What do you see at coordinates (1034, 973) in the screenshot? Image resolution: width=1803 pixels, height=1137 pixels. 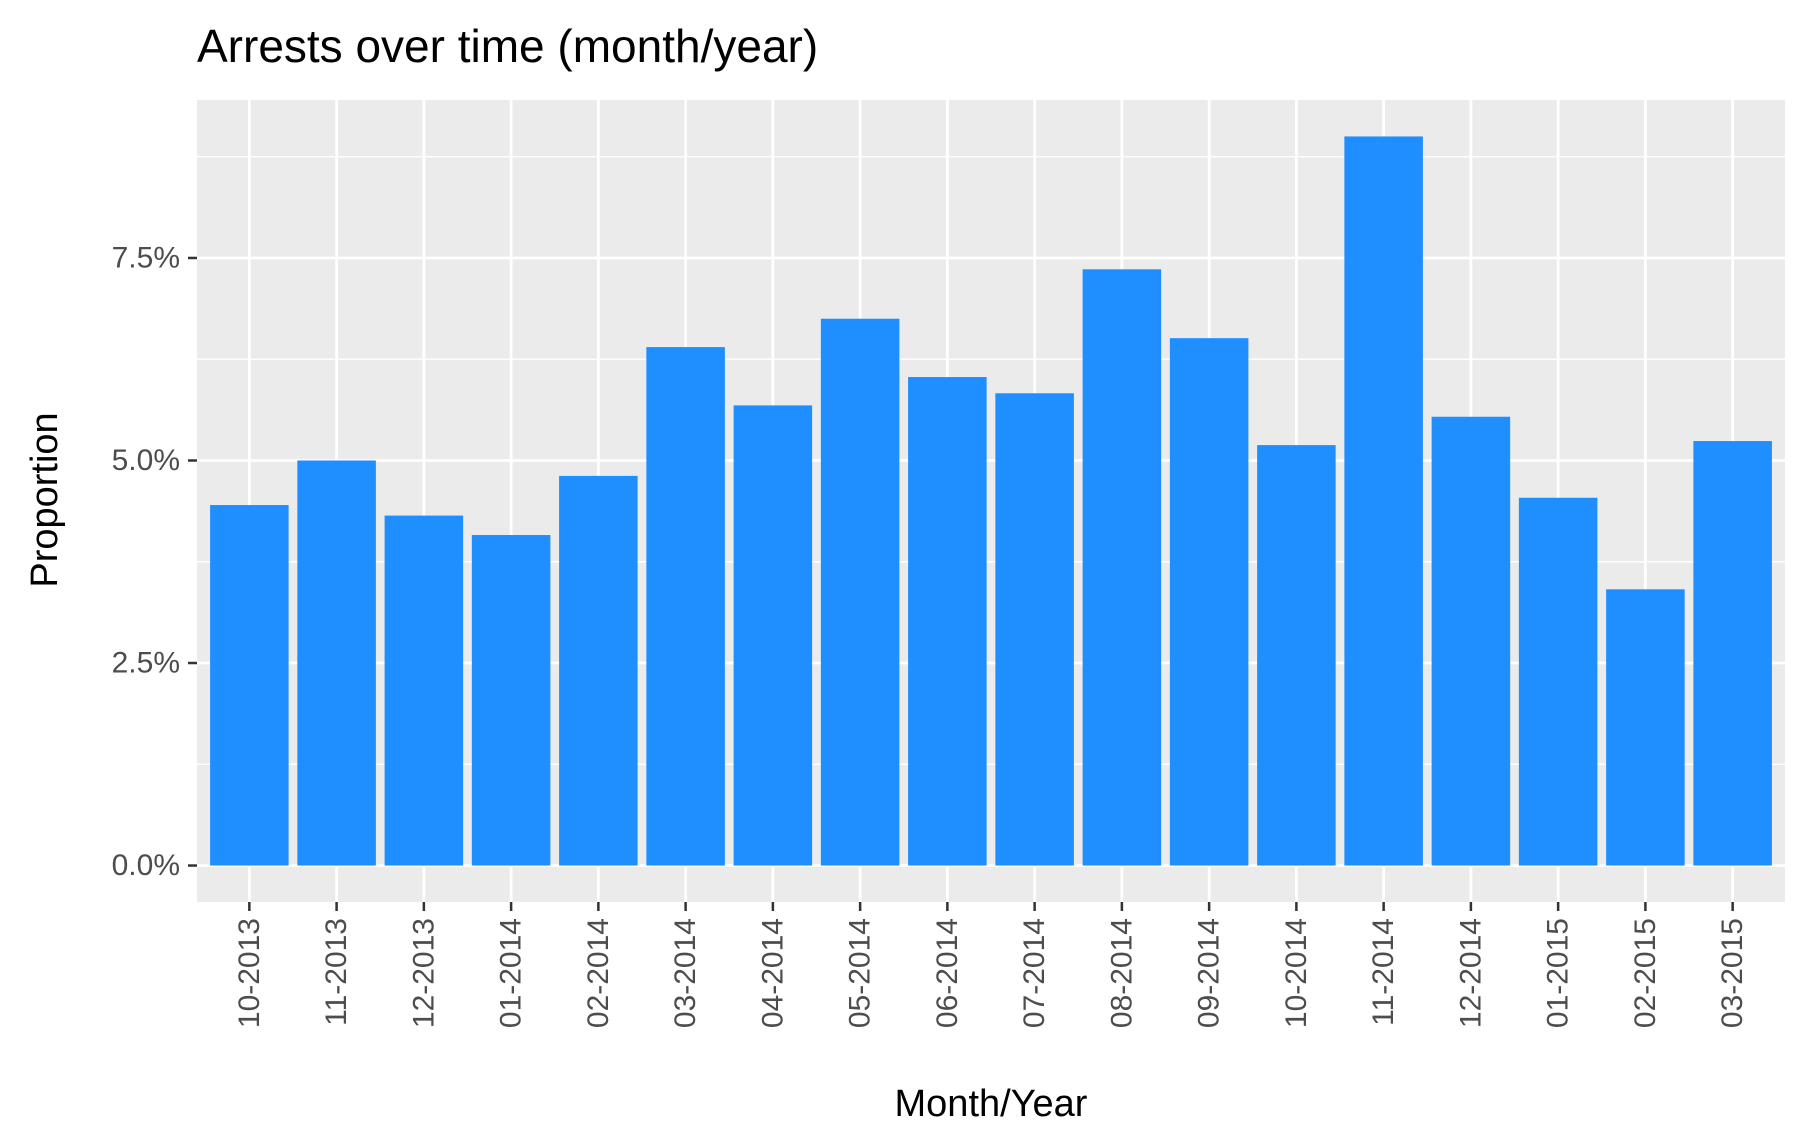 I see `x-tick-label: 07-2014` at bounding box center [1034, 973].